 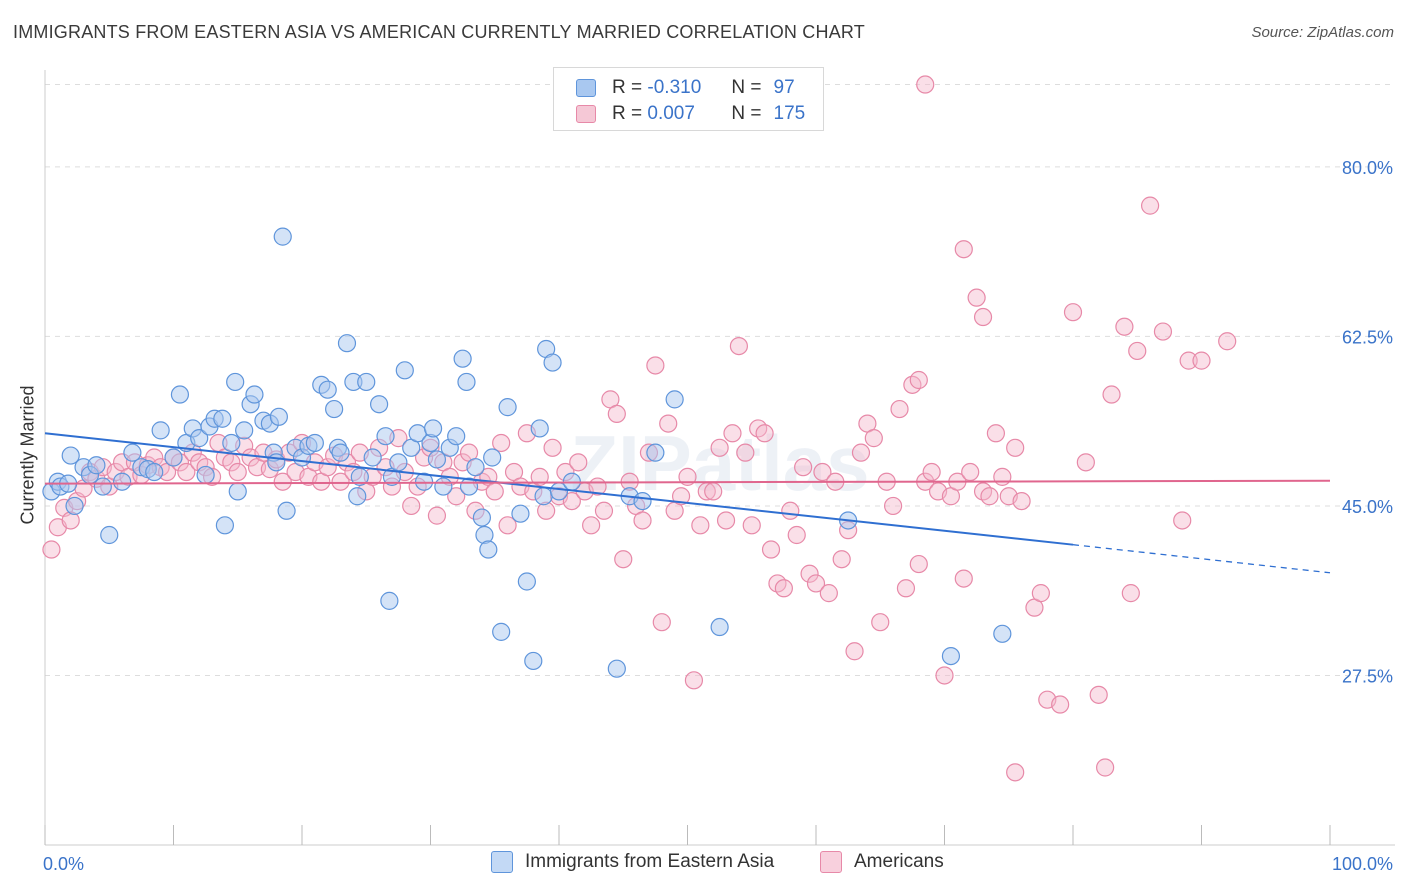 What do you see at coordinates (650, 861) in the screenshot?
I see `bottom-legend-label: Immigrants from Eastern Asia` at bounding box center [650, 861].